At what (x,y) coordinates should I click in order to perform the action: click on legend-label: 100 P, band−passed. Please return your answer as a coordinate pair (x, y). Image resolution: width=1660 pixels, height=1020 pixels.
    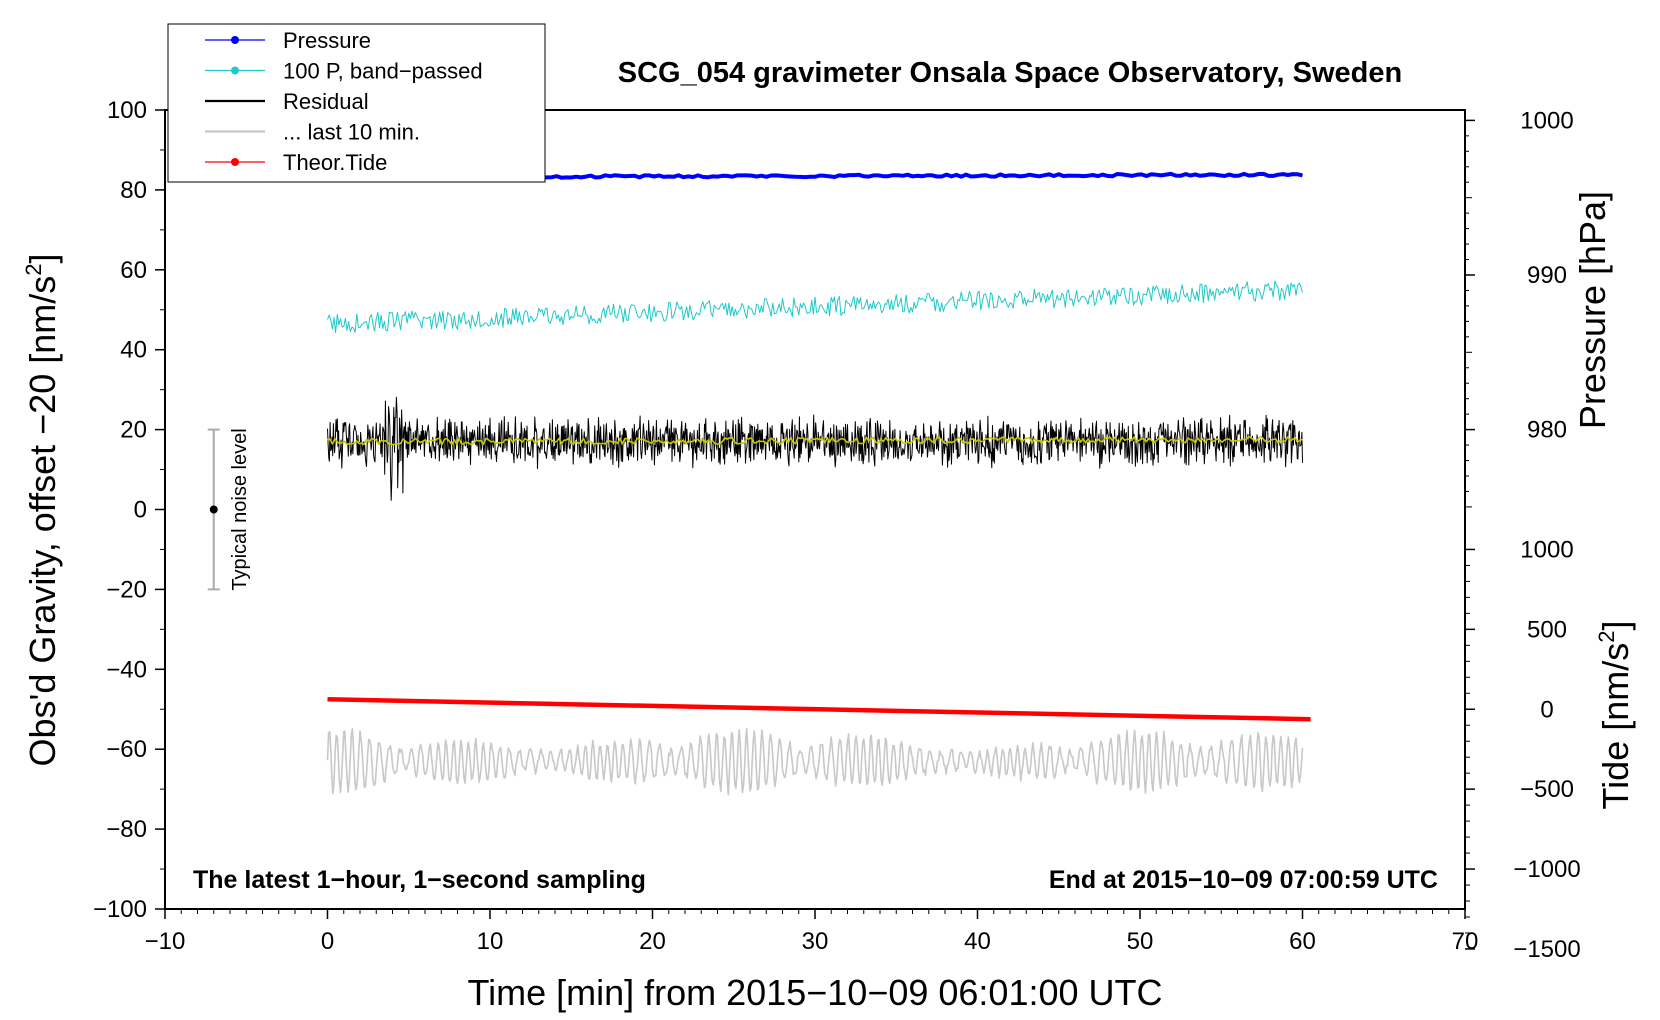
    Looking at the image, I should click on (383, 71).